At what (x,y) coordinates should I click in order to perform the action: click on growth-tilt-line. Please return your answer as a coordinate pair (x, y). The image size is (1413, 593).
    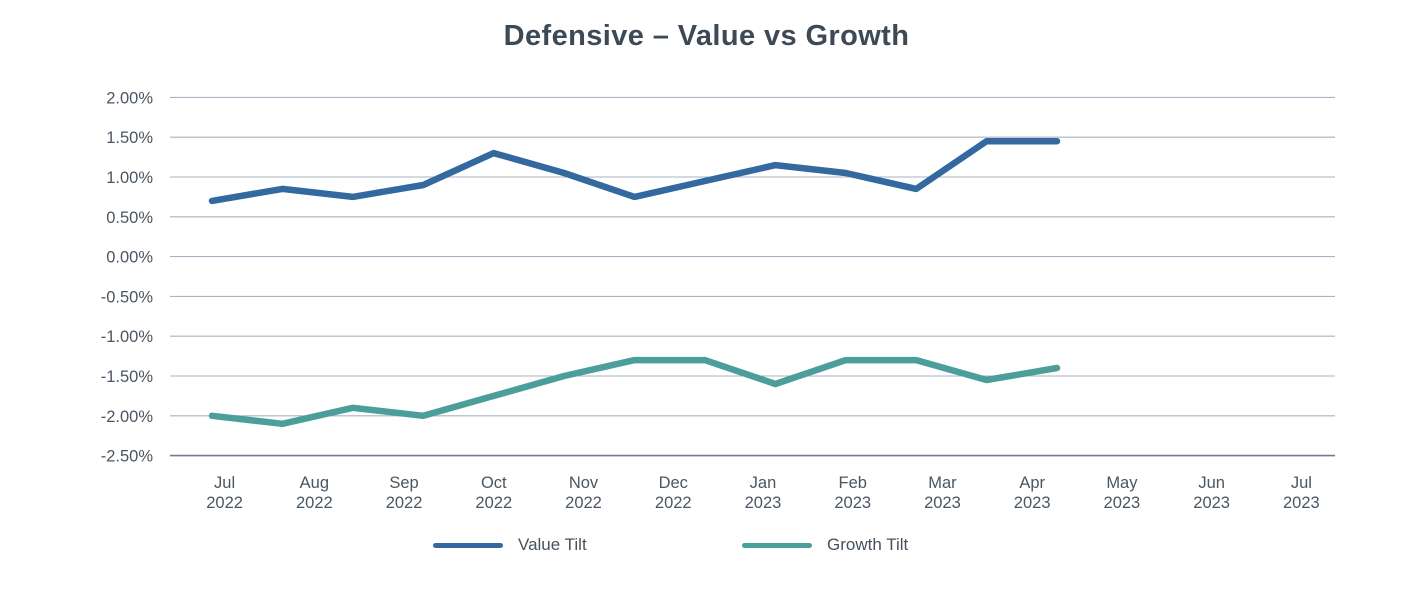
    Looking at the image, I should click on (634, 392).